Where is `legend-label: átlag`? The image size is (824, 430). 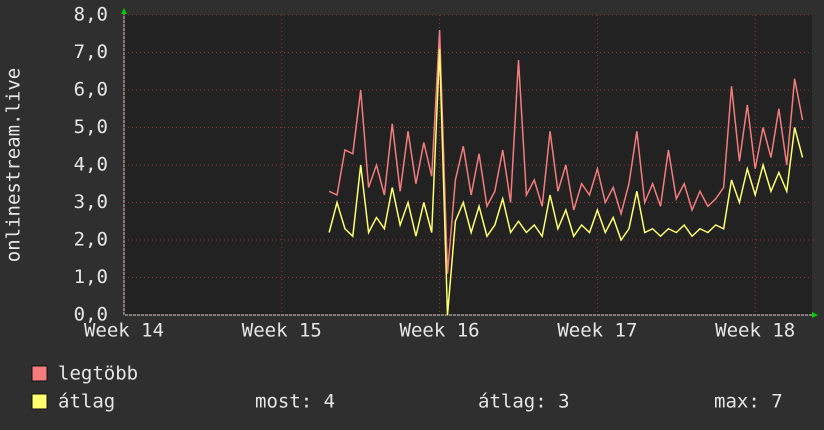
legend-label: átlag is located at coordinates (86, 402).